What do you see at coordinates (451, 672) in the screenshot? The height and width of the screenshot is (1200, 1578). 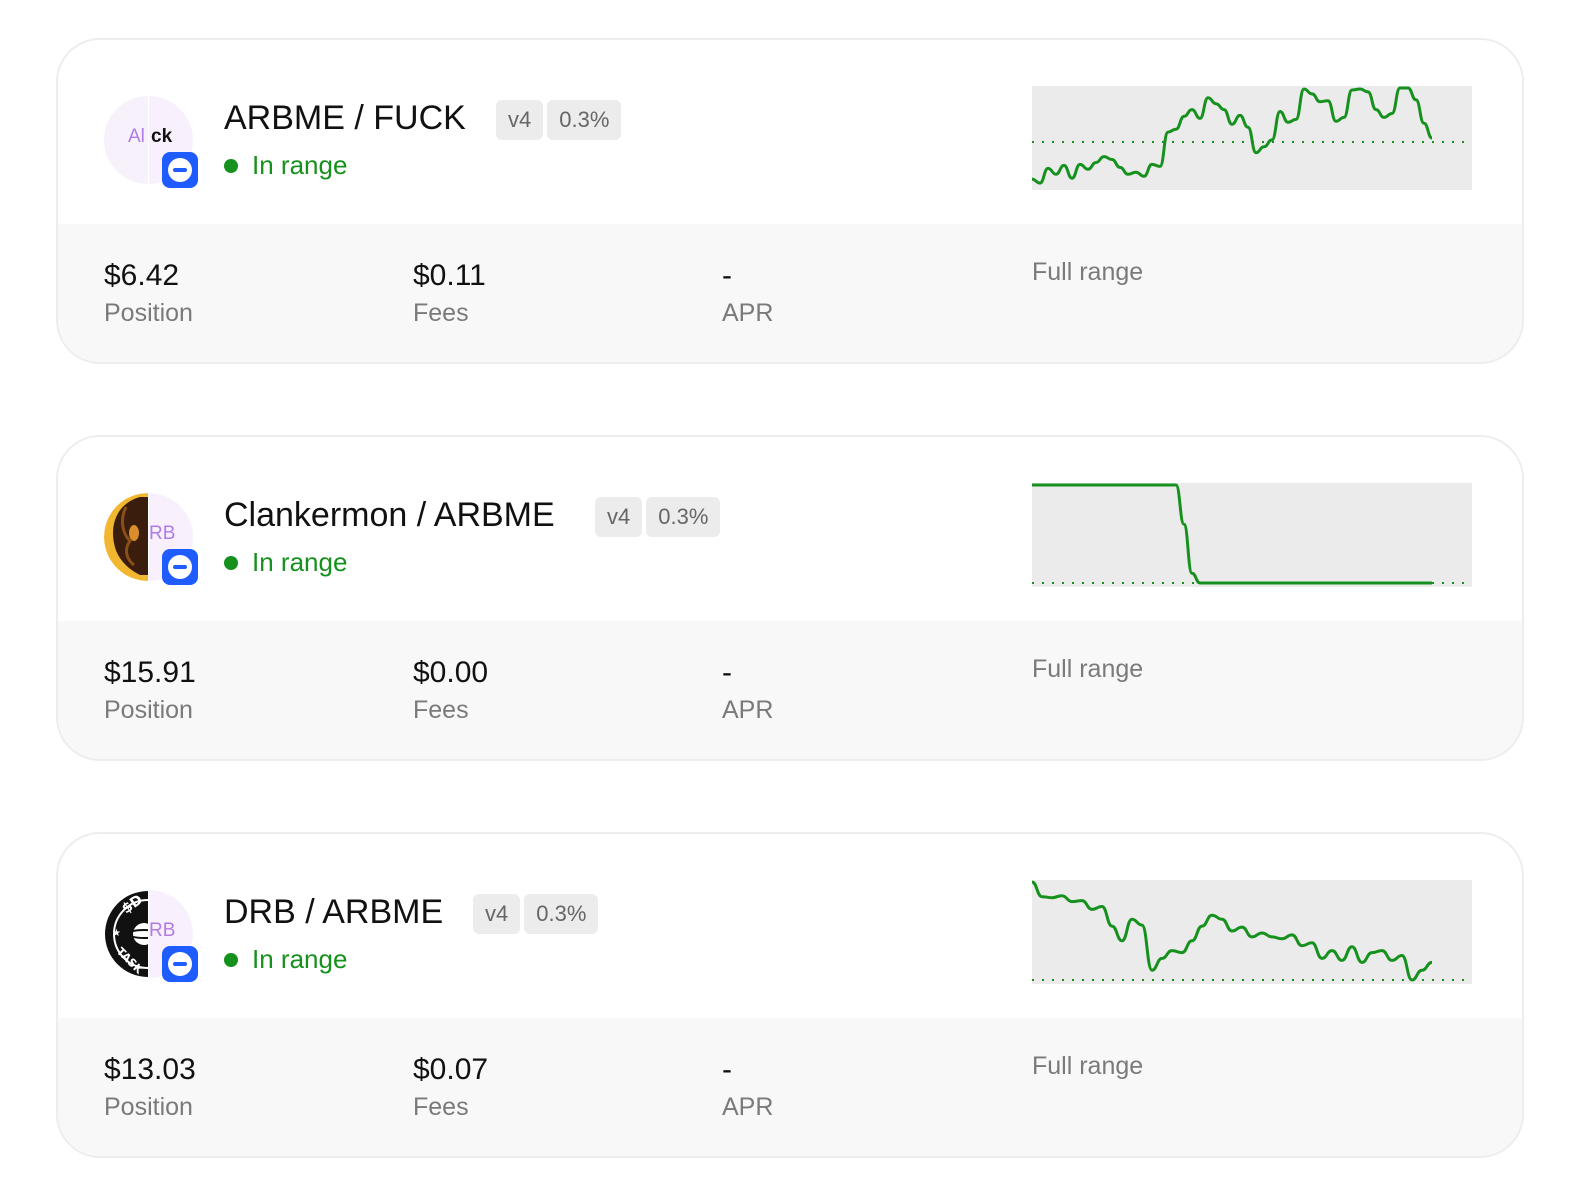 I see `fees-value: $0.00` at bounding box center [451, 672].